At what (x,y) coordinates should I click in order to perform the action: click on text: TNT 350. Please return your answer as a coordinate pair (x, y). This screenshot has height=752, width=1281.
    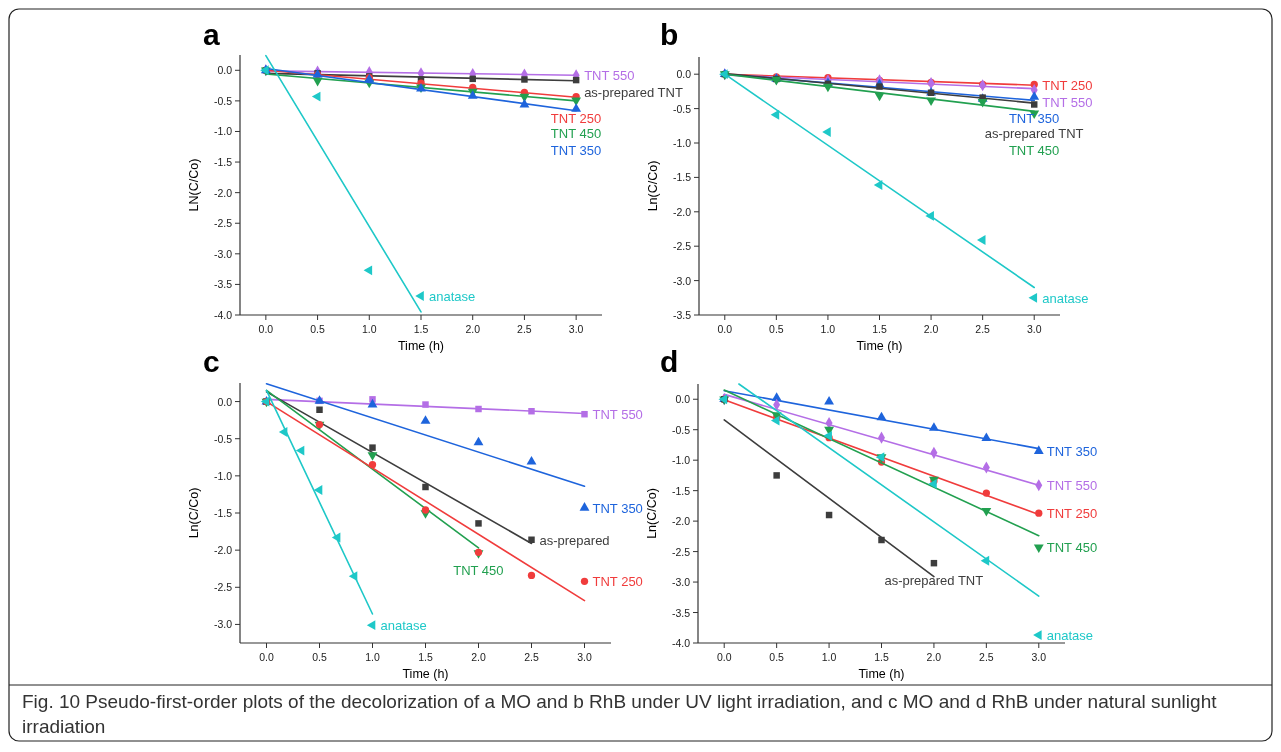
    Looking at the image, I should click on (576, 150).